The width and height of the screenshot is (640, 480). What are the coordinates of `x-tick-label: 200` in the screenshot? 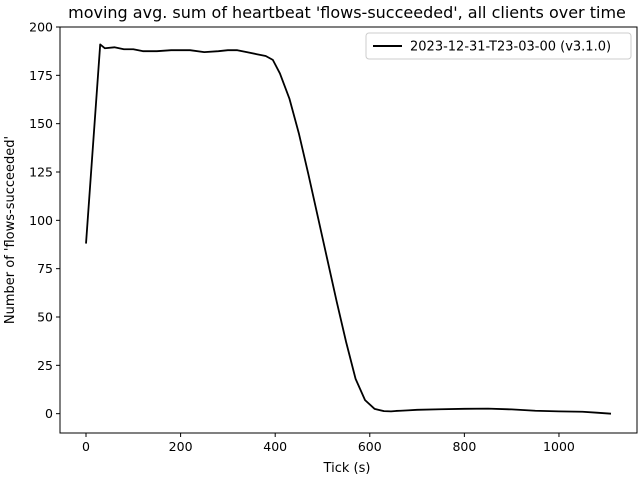 It's located at (181, 446).